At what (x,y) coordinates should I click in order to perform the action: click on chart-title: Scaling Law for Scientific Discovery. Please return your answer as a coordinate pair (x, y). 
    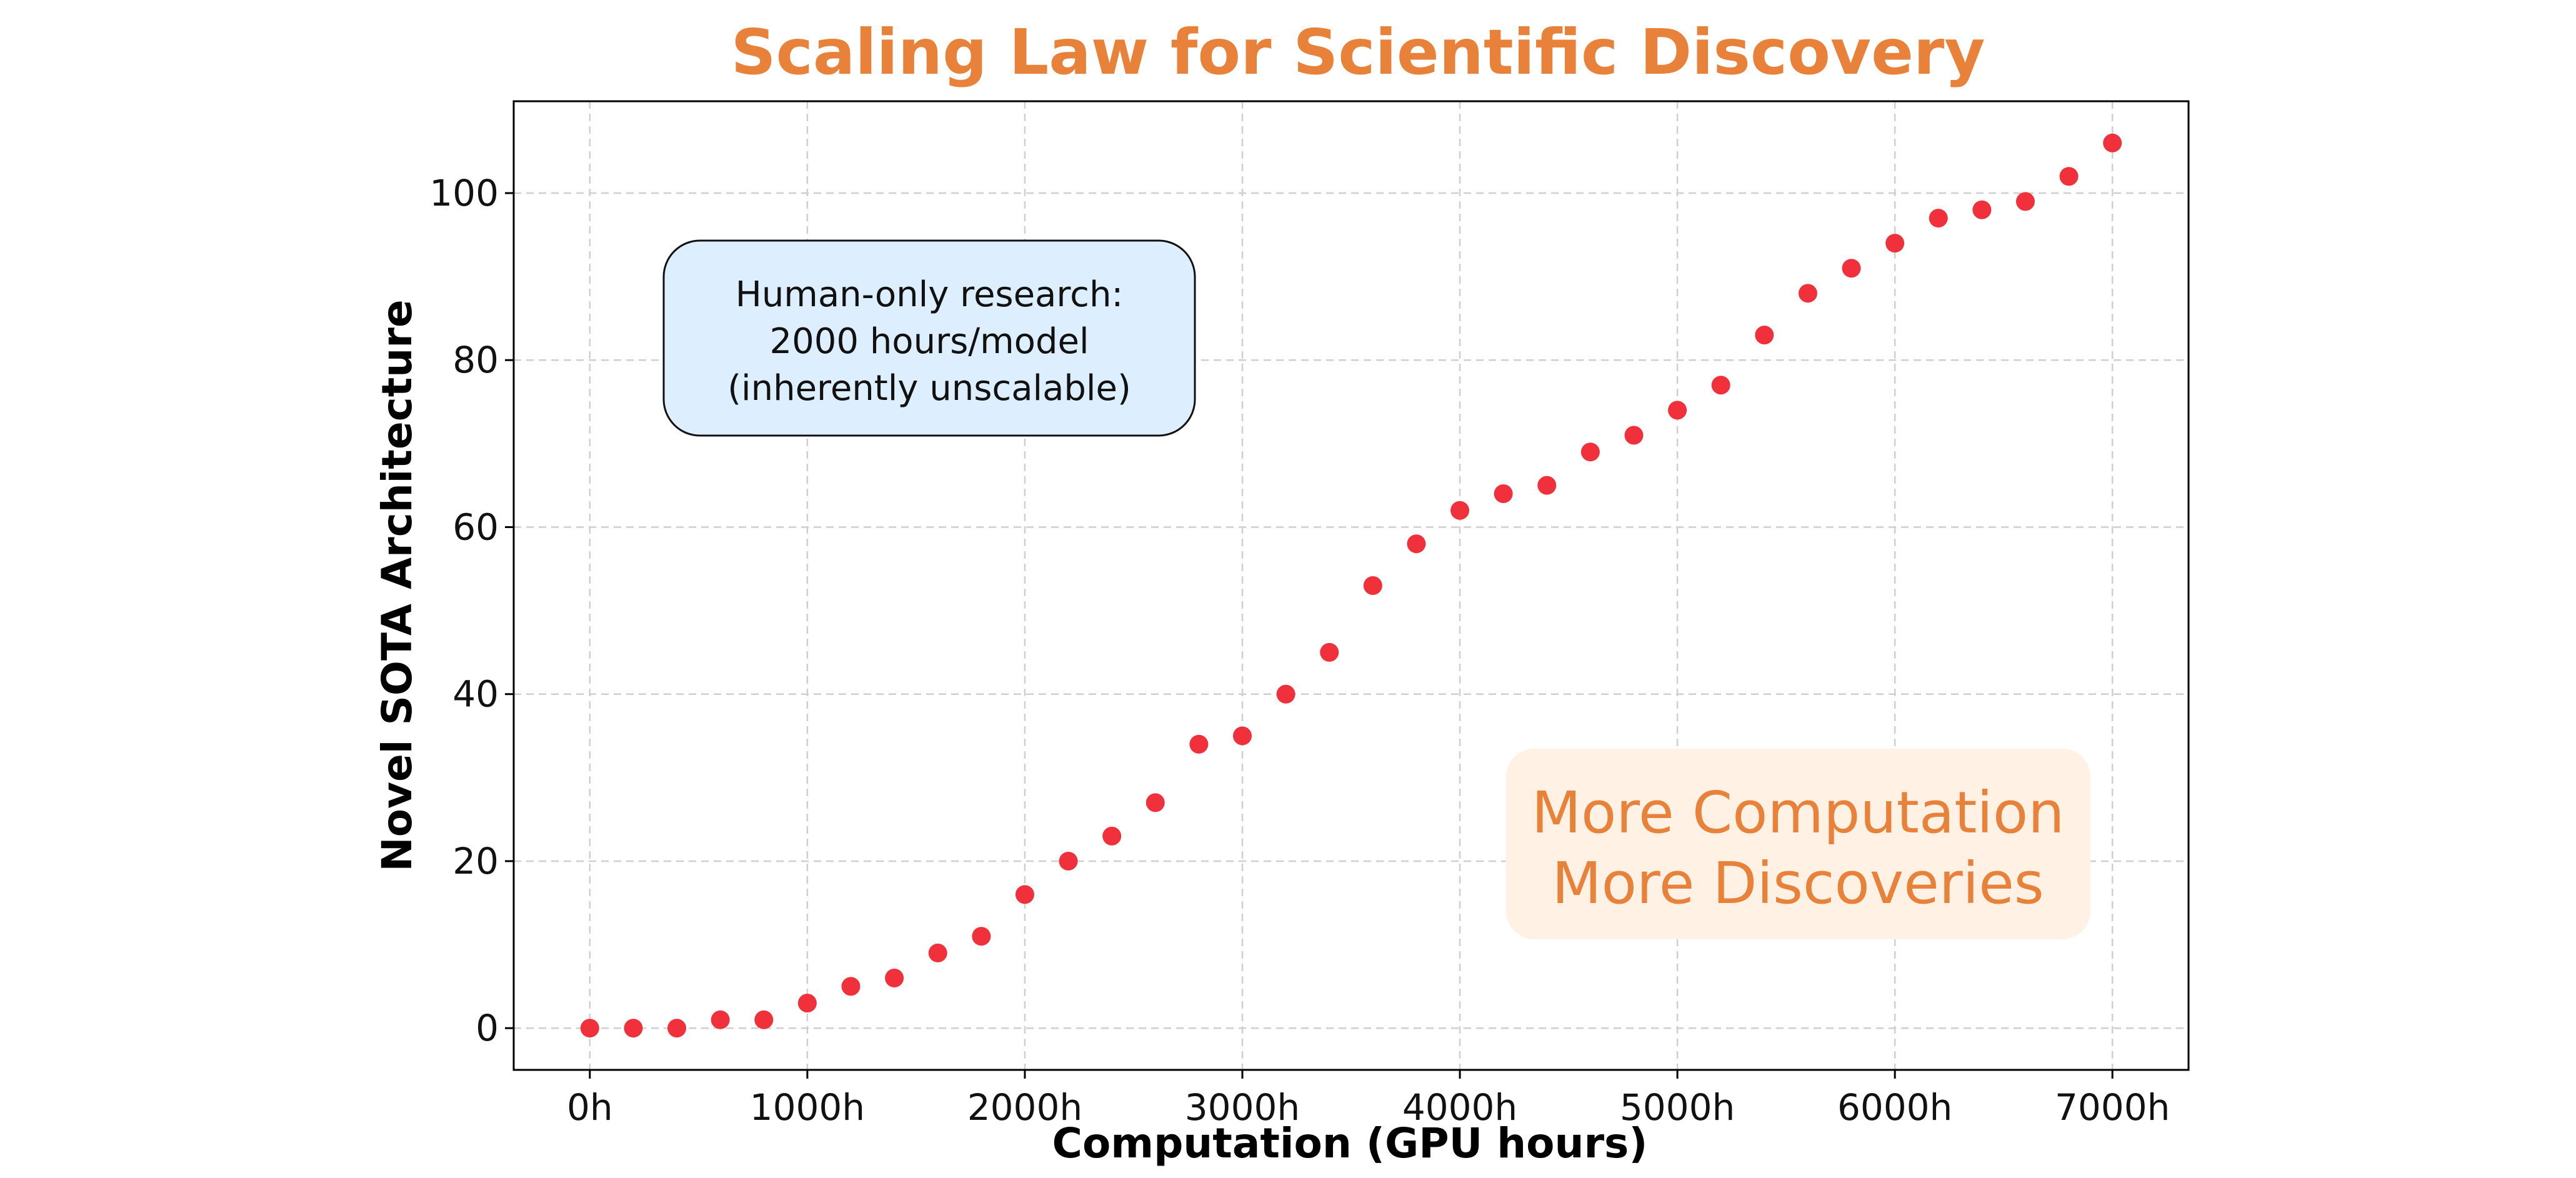
    Looking at the image, I should click on (1358, 52).